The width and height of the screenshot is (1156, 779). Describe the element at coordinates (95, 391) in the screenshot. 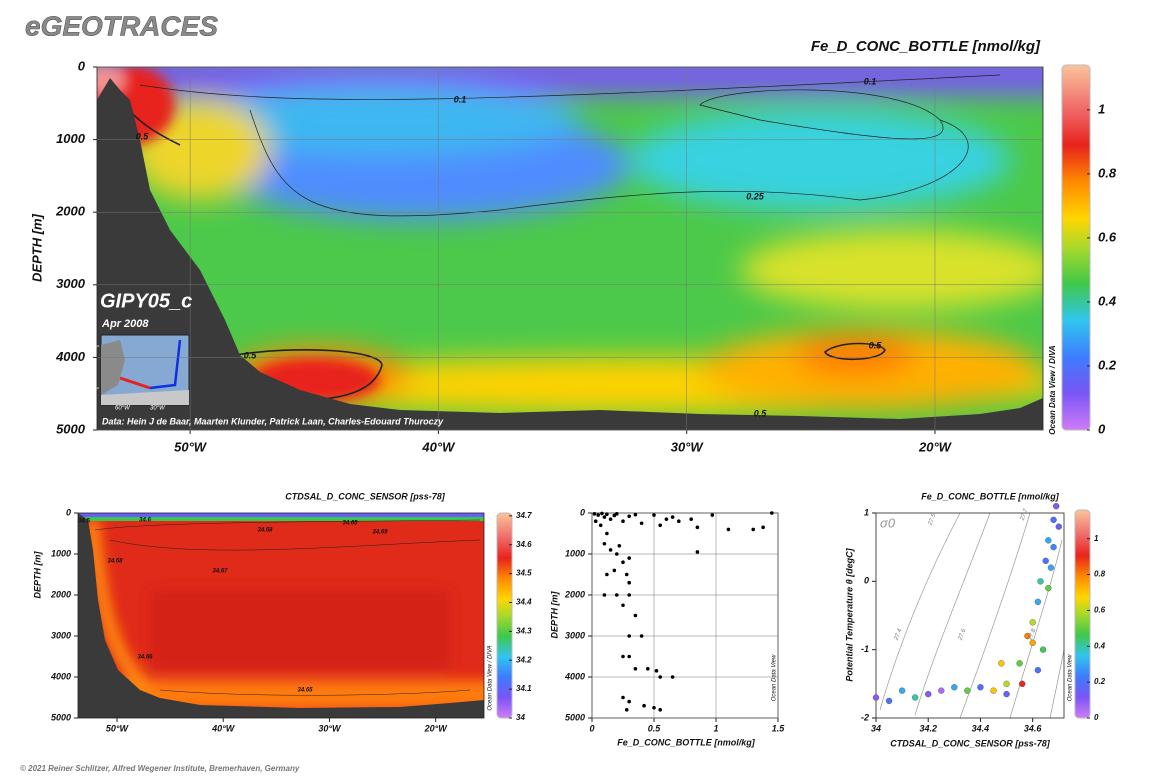

I see `inset-label: 70°` at that location.